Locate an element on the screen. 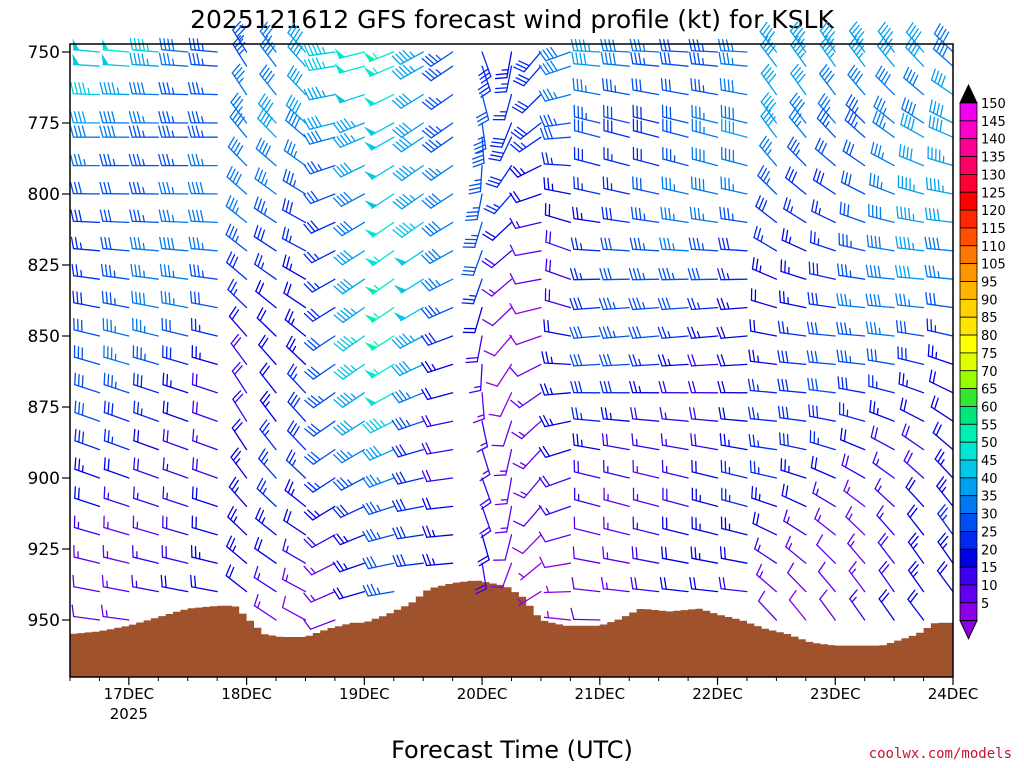 This screenshot has height=768, width=1024. colorbar-label: 85 is located at coordinates (989, 318).